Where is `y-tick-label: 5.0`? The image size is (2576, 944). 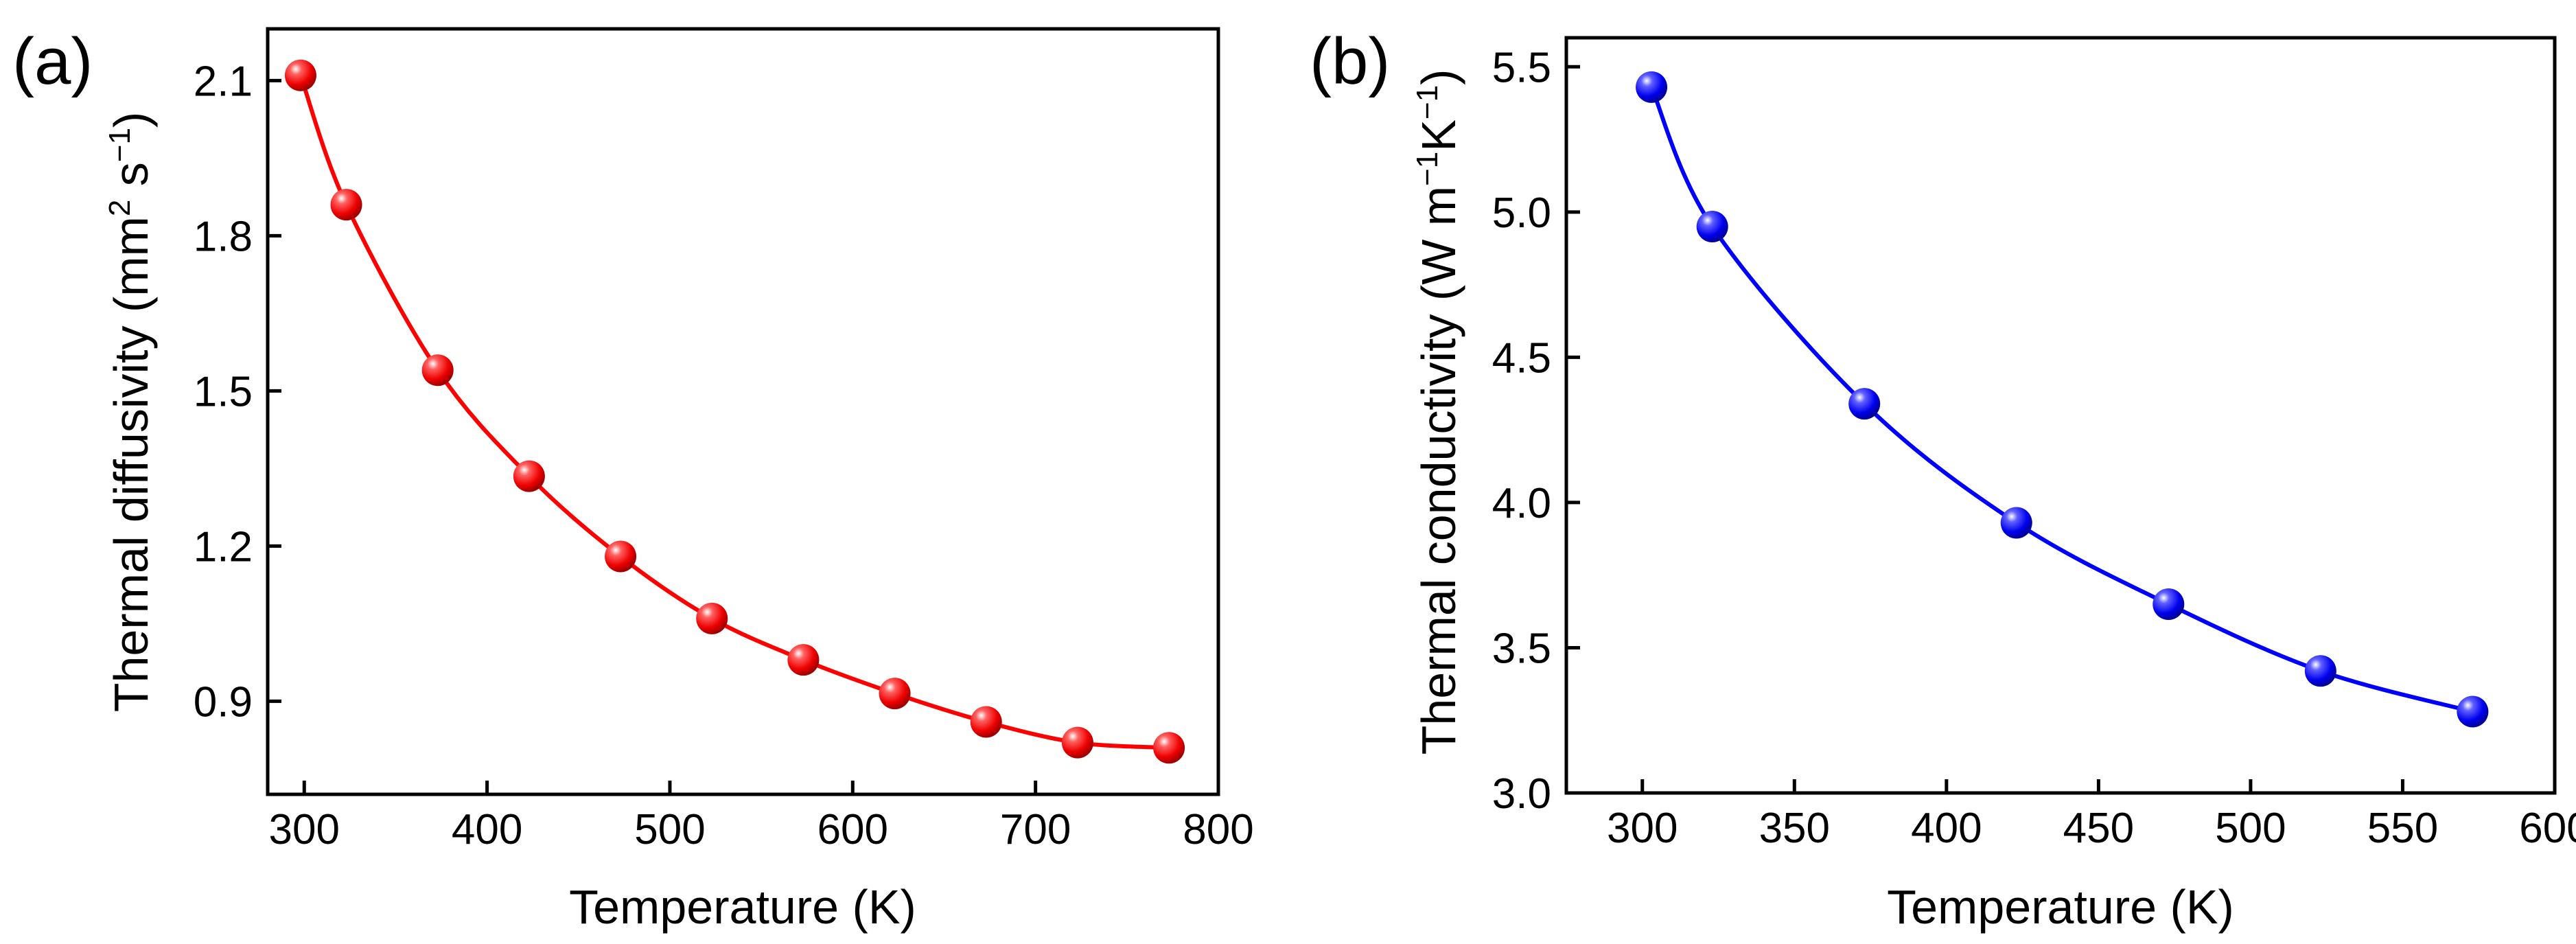 y-tick-label: 5.0 is located at coordinates (1521, 213).